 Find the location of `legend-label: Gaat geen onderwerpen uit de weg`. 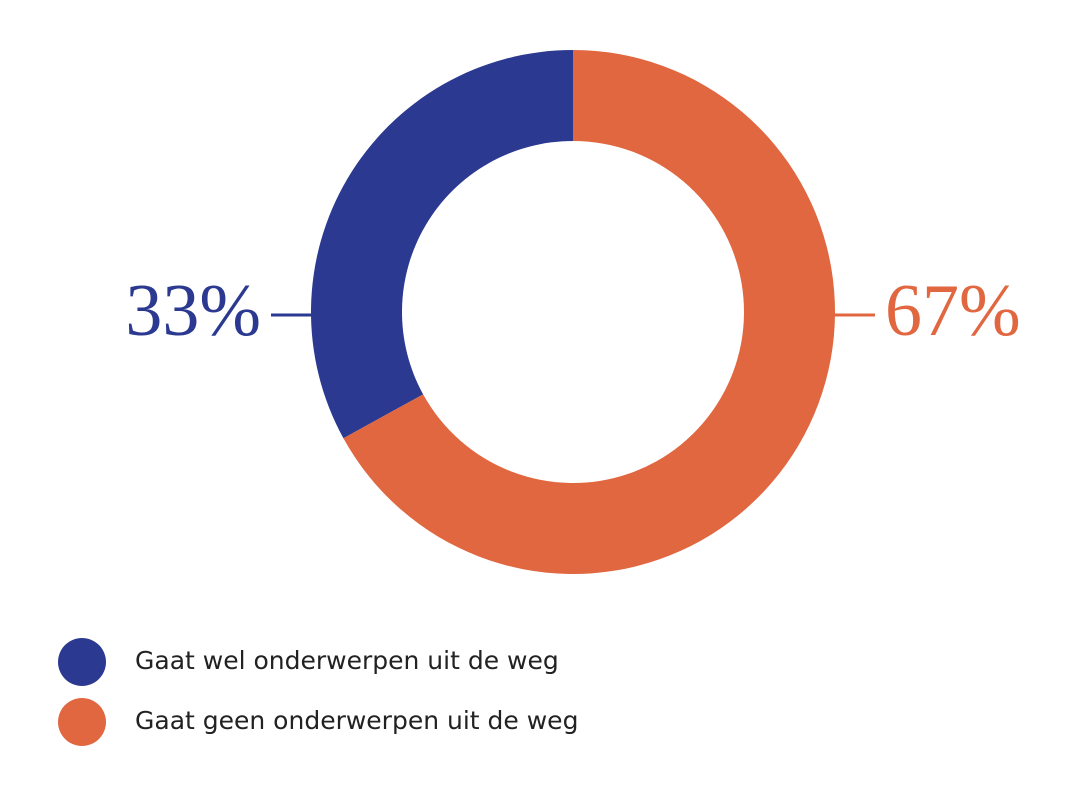

legend-label: Gaat geen onderwerpen uit de weg is located at coordinates (356, 720).